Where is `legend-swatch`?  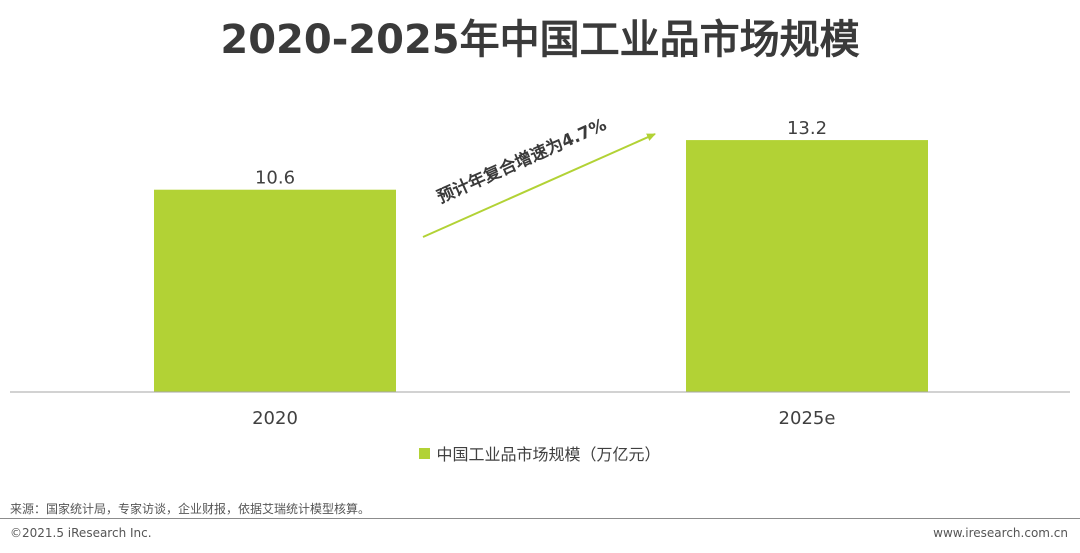
legend-swatch is located at coordinates (425, 453).